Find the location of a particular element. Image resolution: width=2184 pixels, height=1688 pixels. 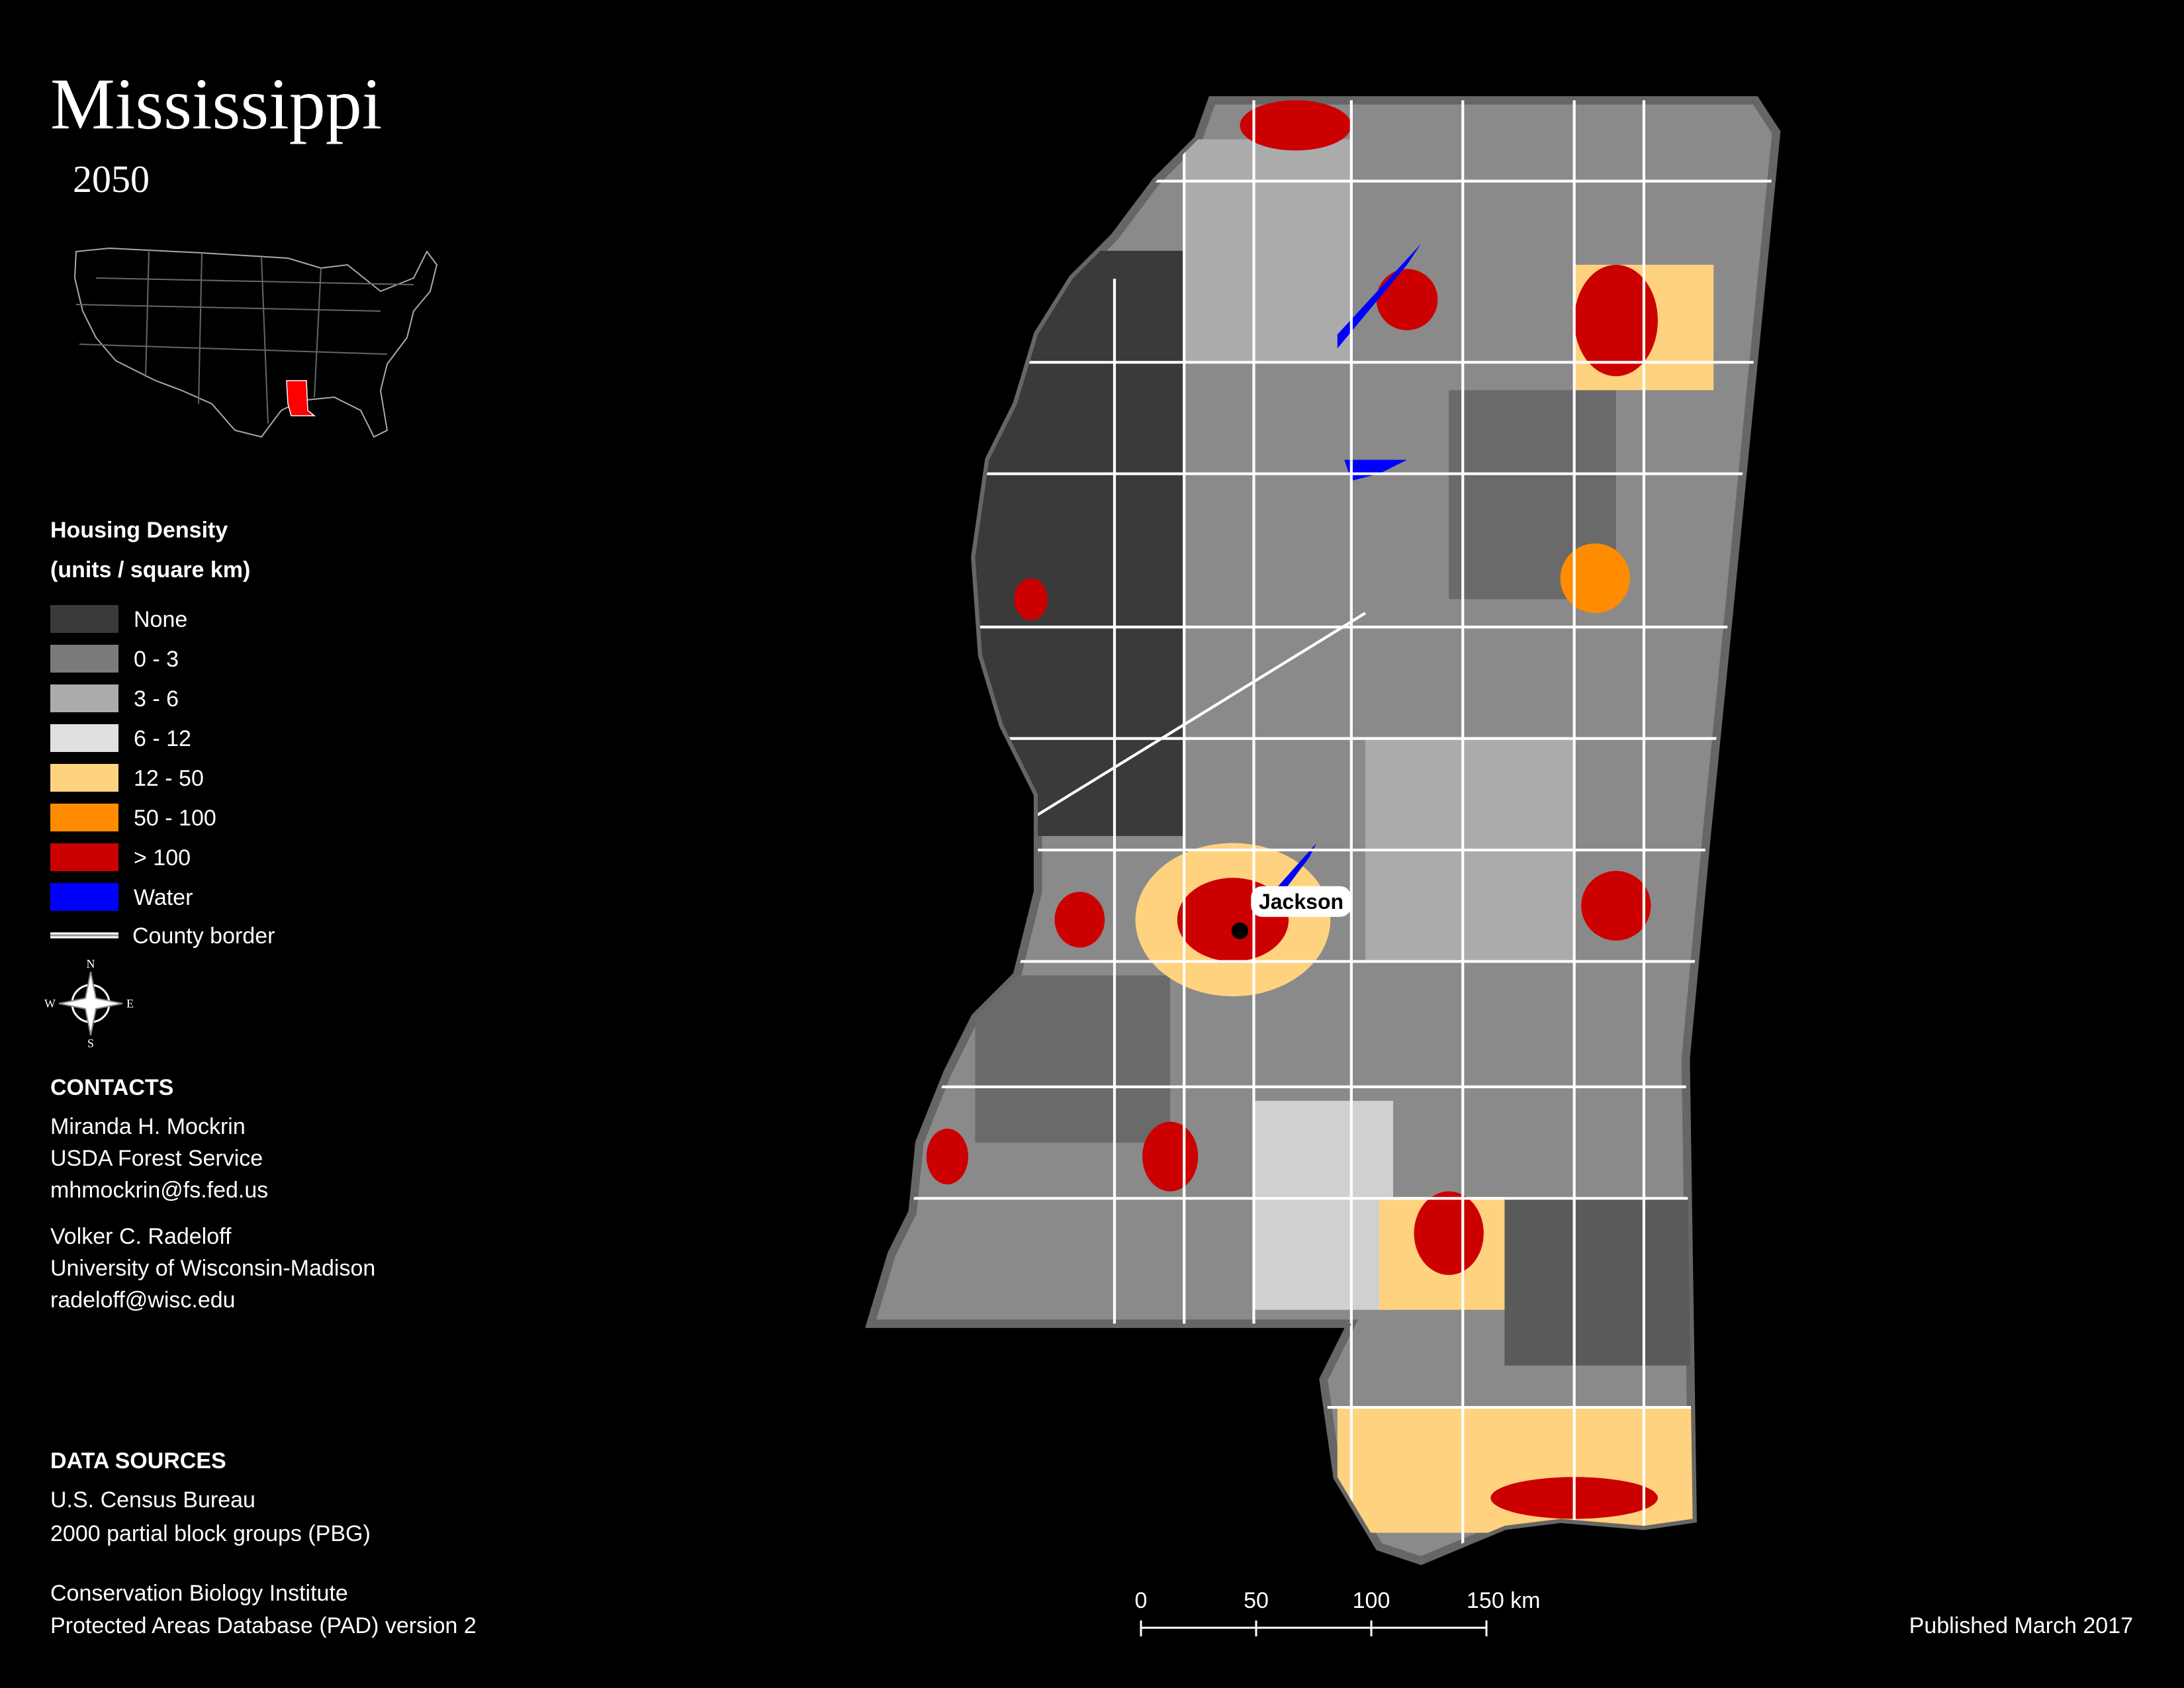

city-label-bg is located at coordinates (1301, 901).